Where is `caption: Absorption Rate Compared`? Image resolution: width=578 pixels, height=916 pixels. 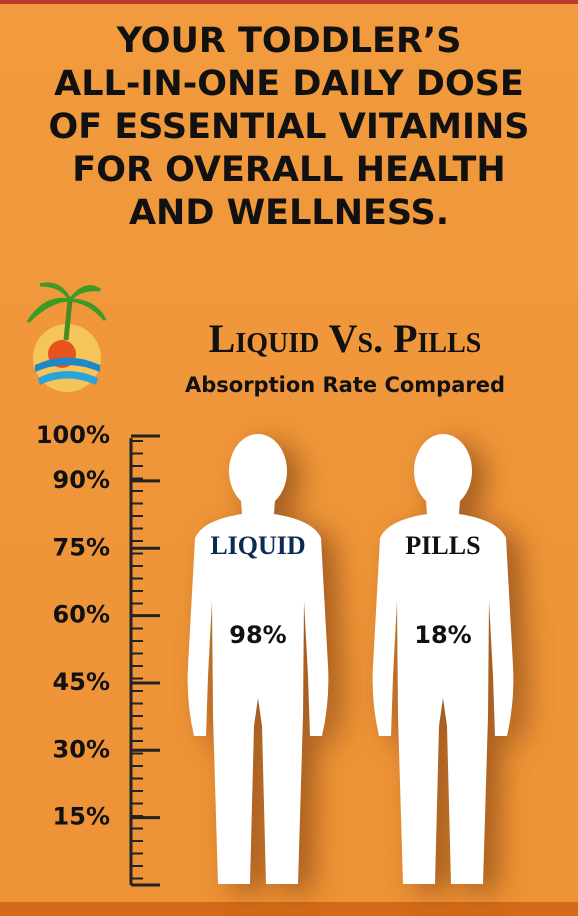 caption: Absorption Rate Compared is located at coordinates (345, 385).